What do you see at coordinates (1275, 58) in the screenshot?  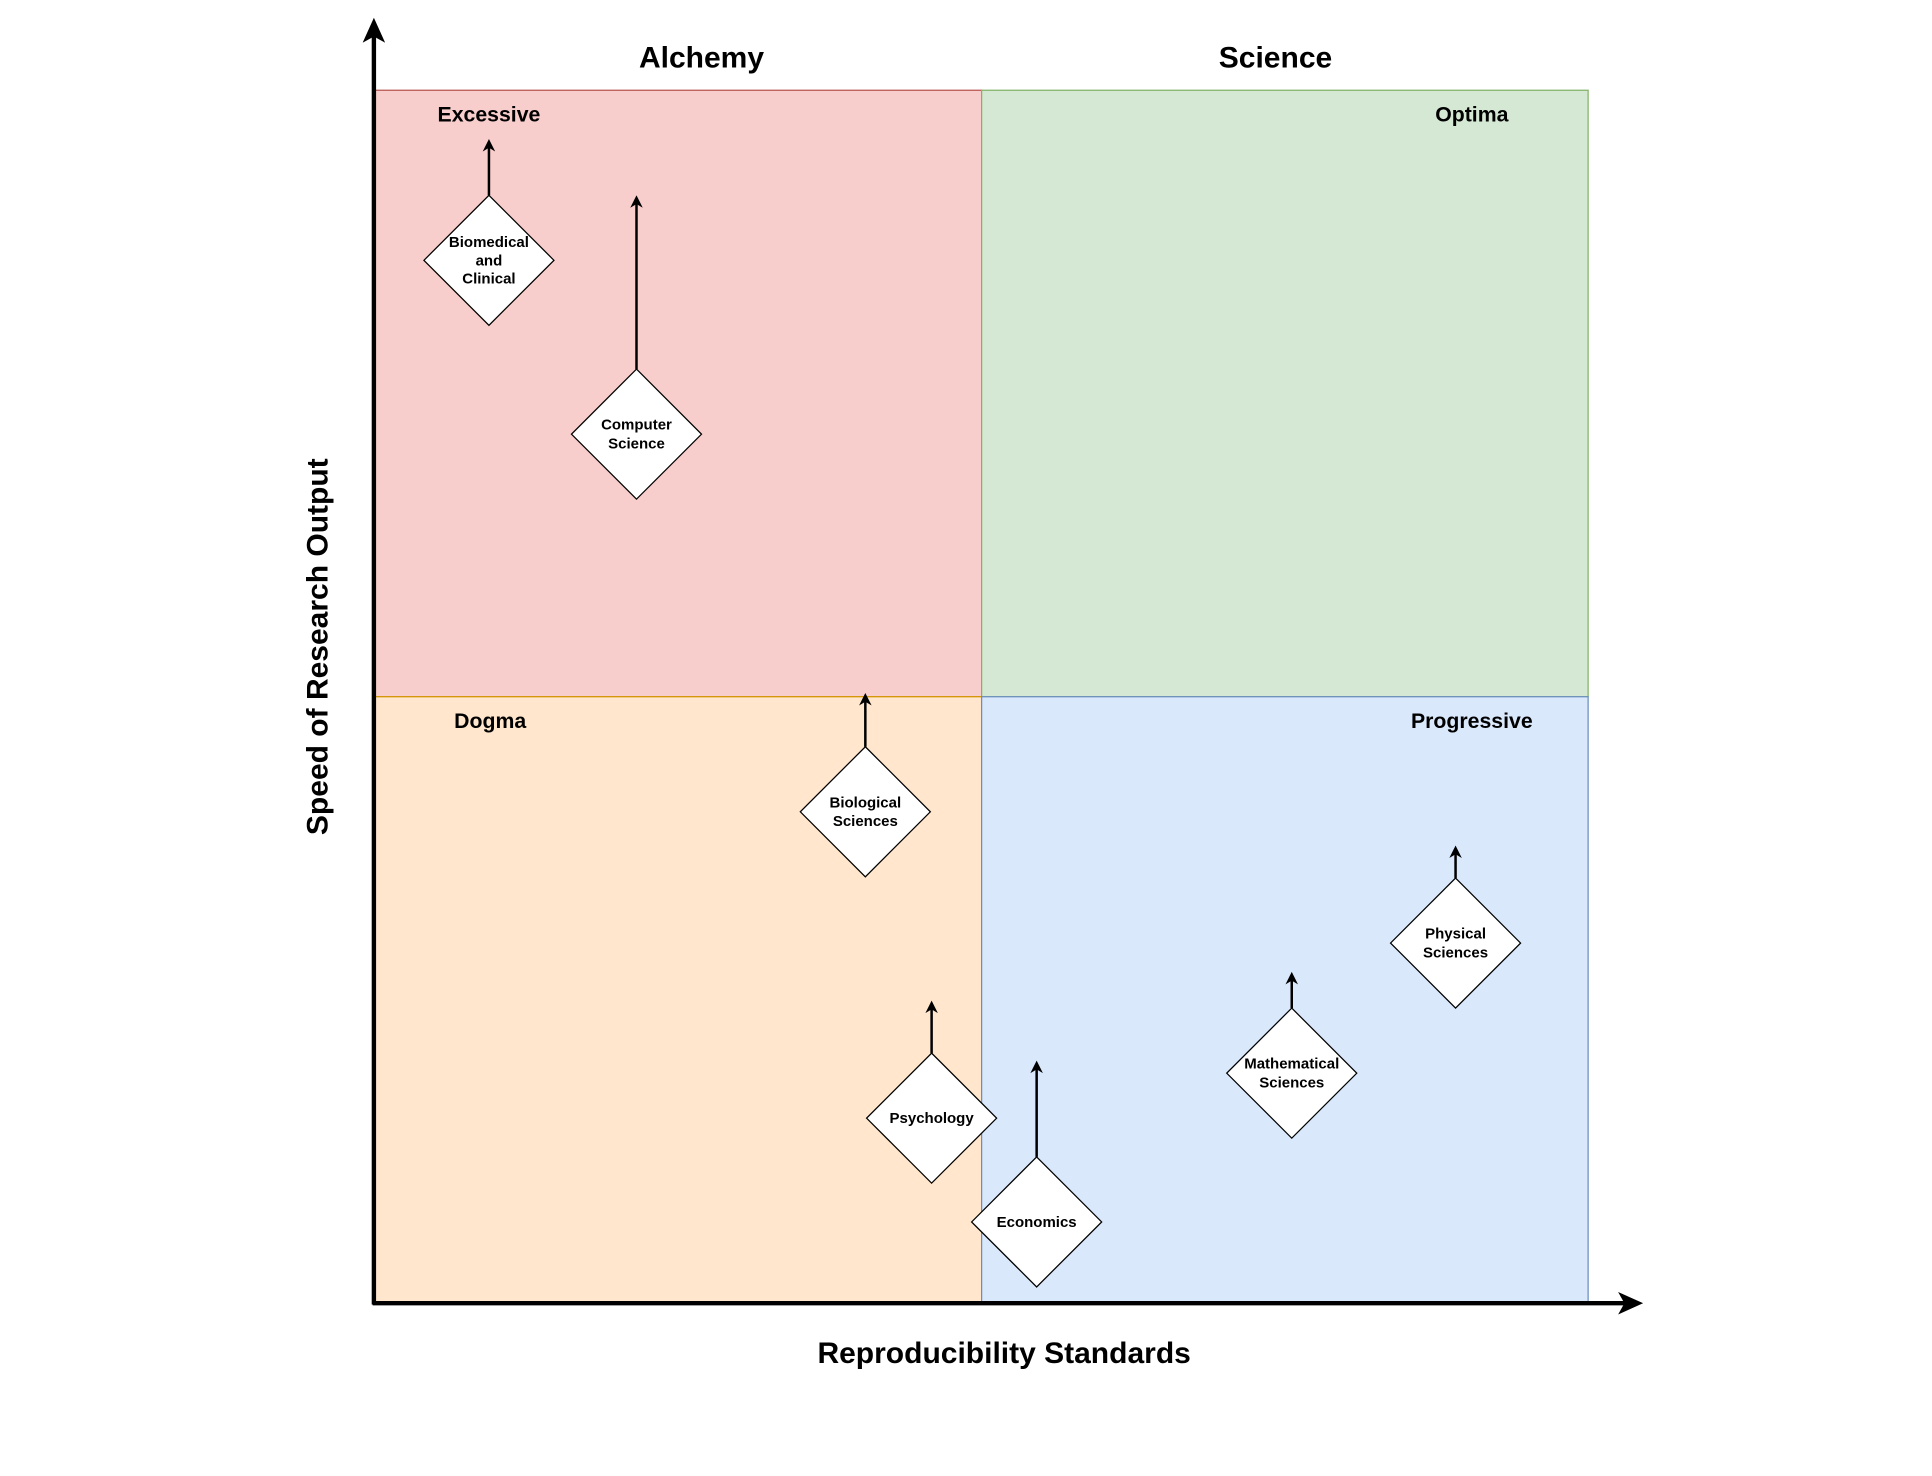 I see `column-title-science: Science` at bounding box center [1275, 58].